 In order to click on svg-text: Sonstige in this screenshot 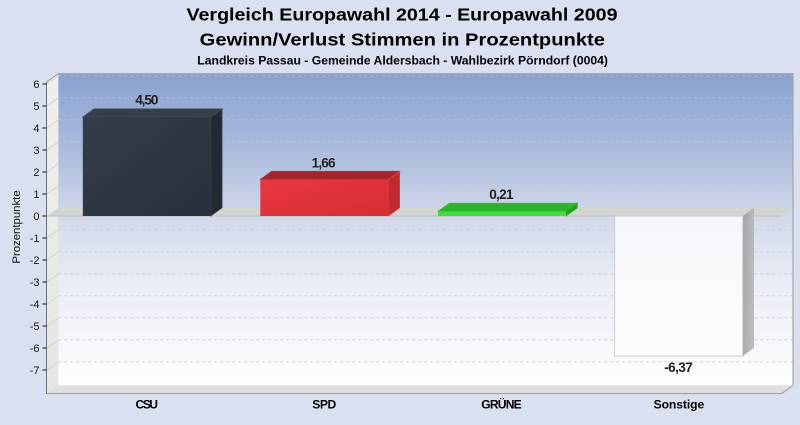, I will do `click(679, 405)`.